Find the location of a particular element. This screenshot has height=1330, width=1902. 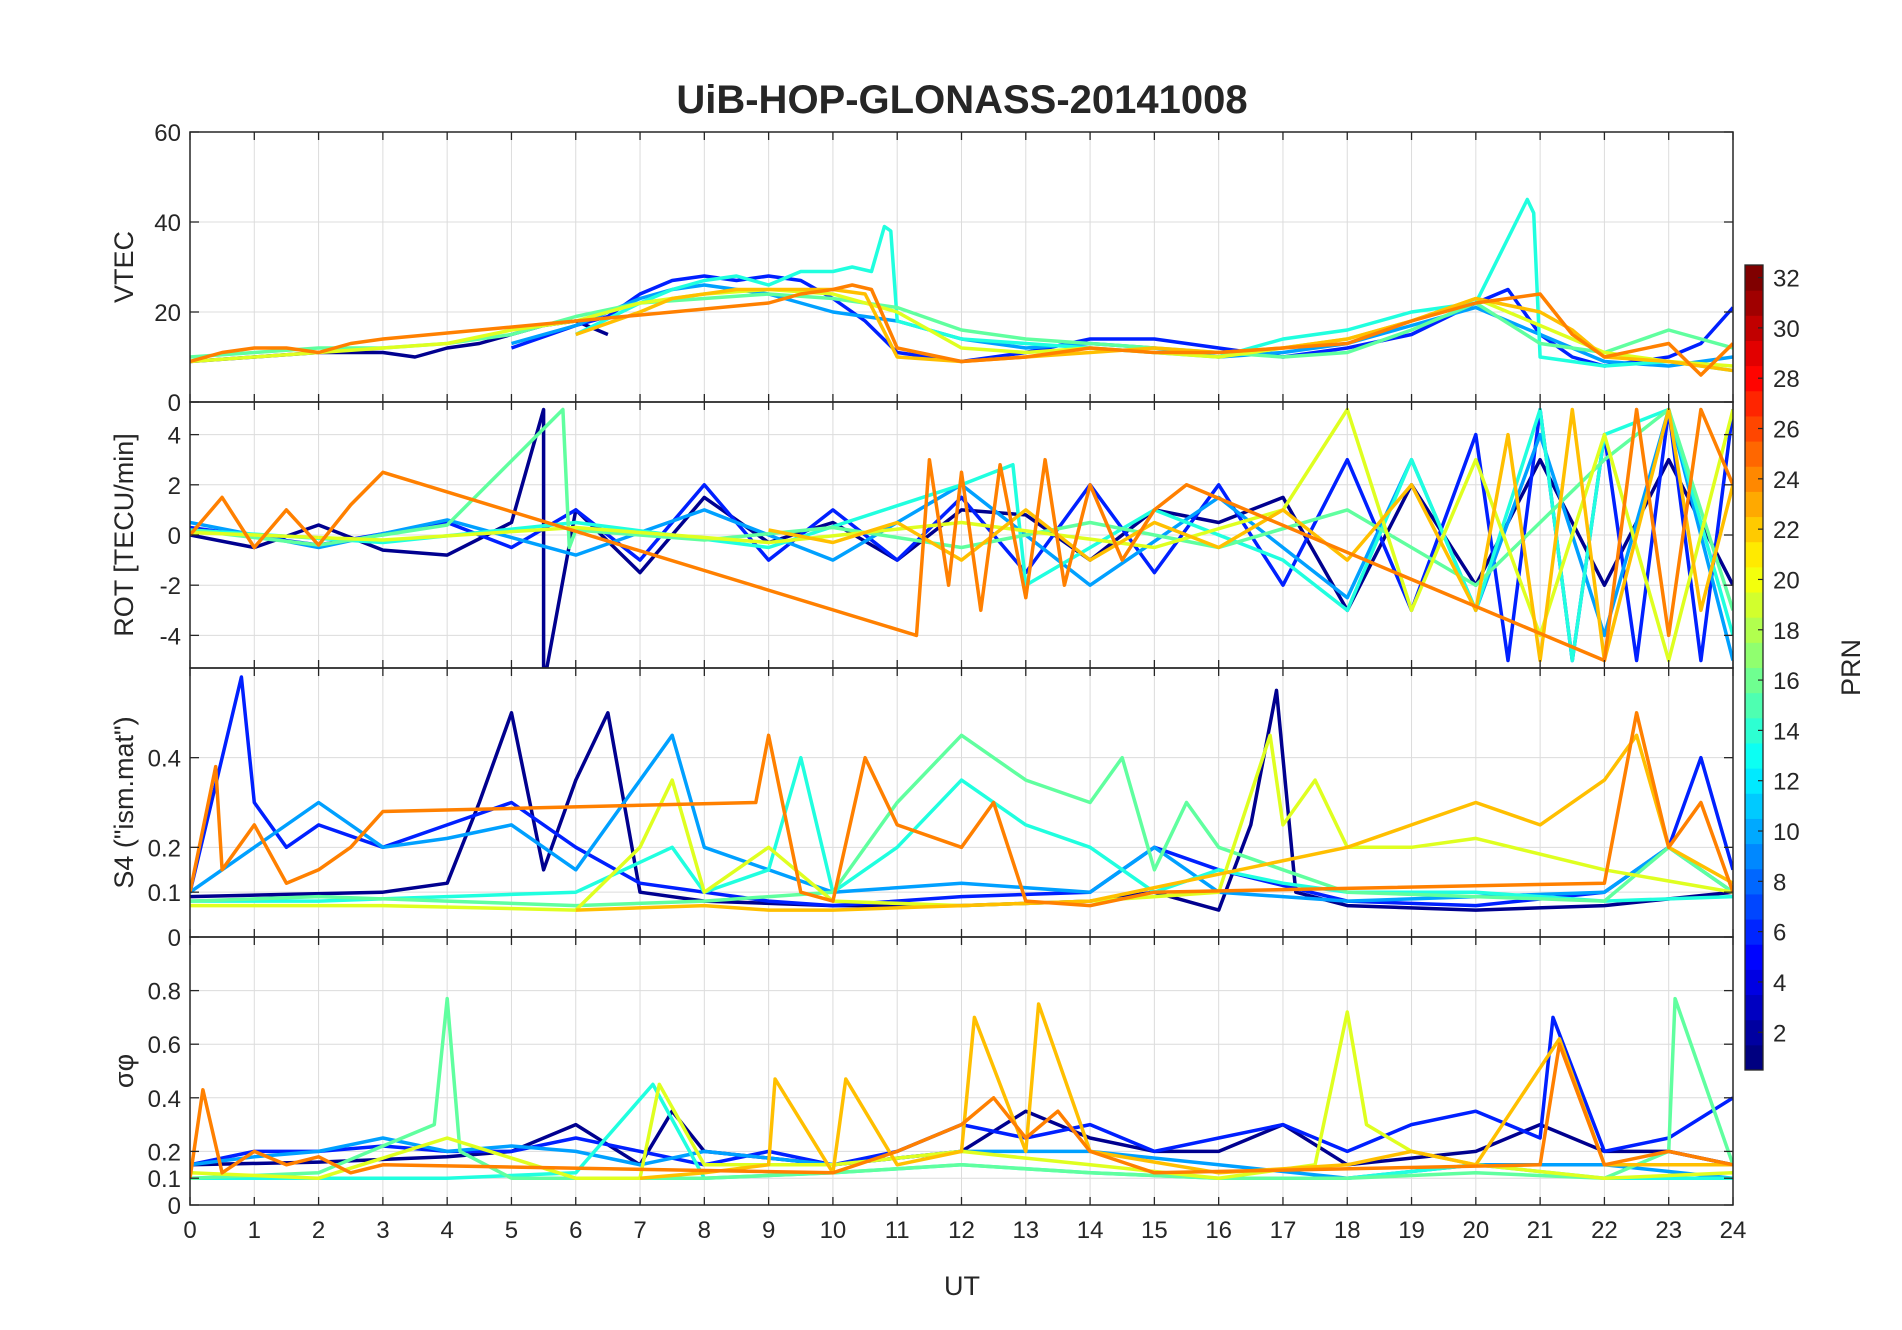

y-axis-label: σφ is located at coordinates (124, 1071).